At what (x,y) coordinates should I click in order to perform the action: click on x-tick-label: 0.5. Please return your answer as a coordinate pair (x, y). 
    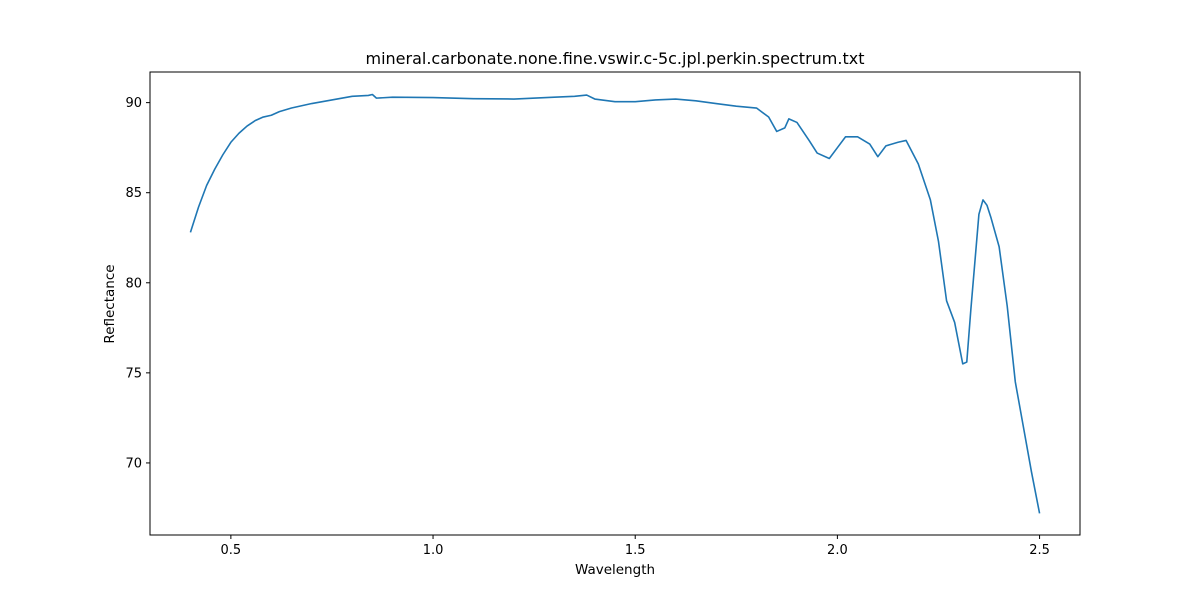
    Looking at the image, I should click on (231, 550).